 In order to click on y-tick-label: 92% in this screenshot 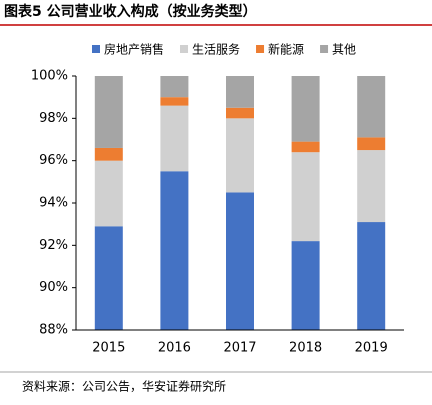, I will do `click(53, 245)`.